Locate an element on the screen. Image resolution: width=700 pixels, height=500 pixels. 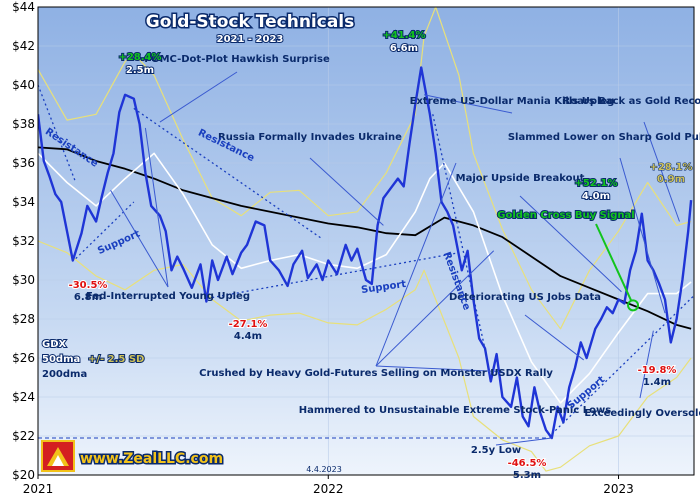
move-pct-5: -30.5% is located at coordinates (88, 285).